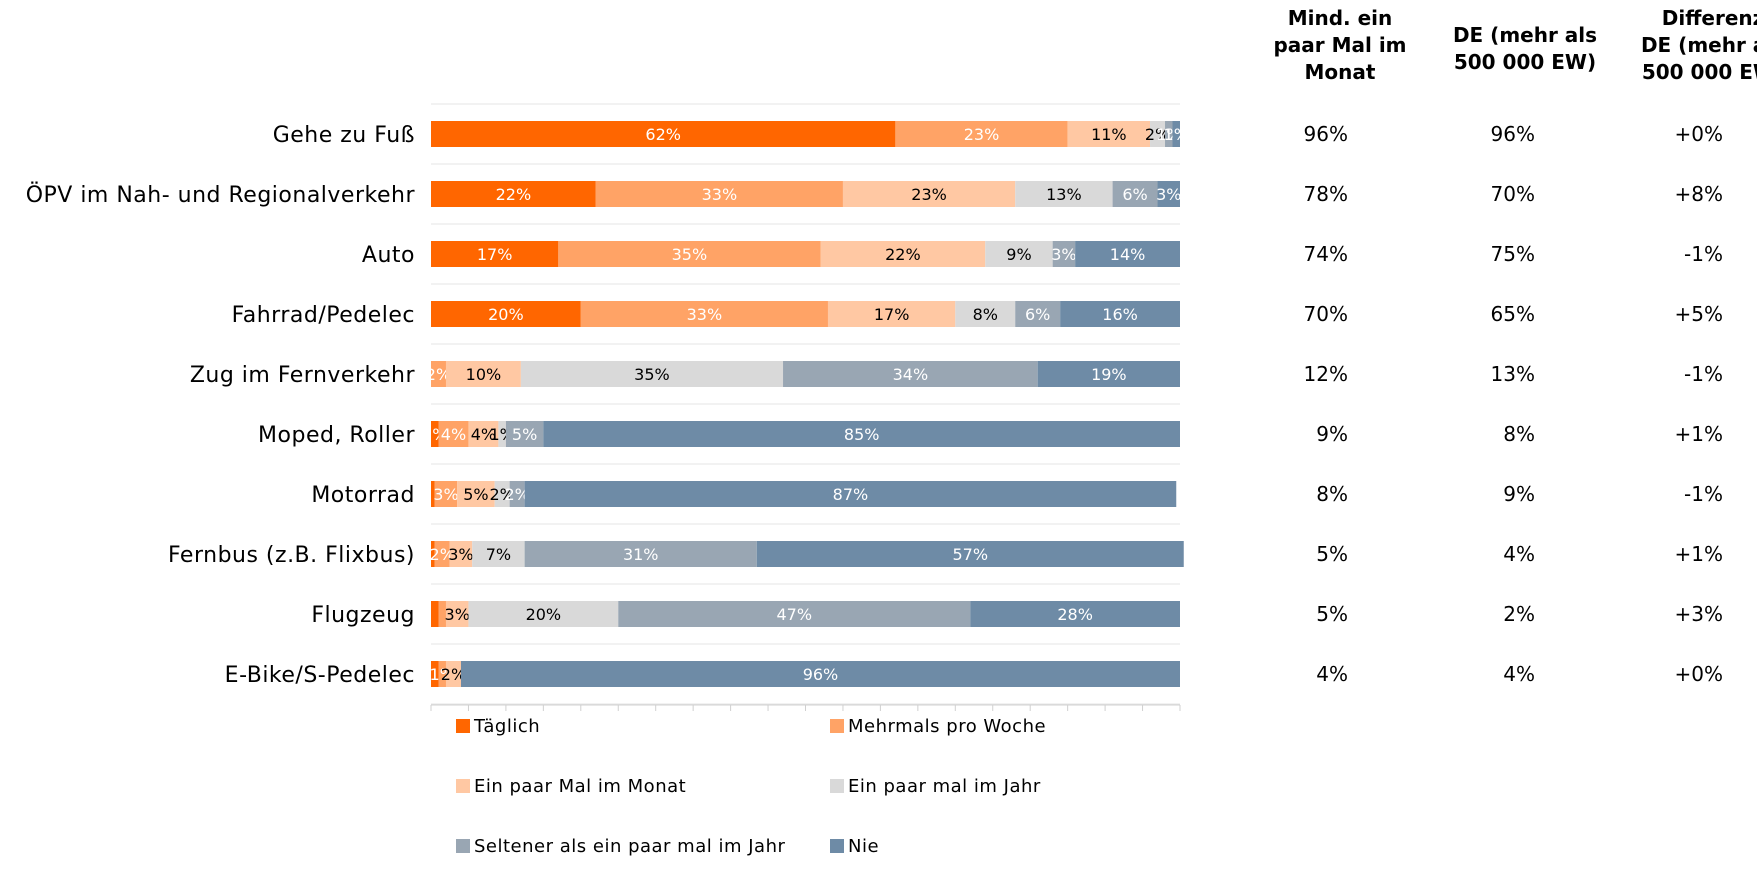 The image size is (1757, 873). I want to click on table-cell: 9%, so click(1519, 494).